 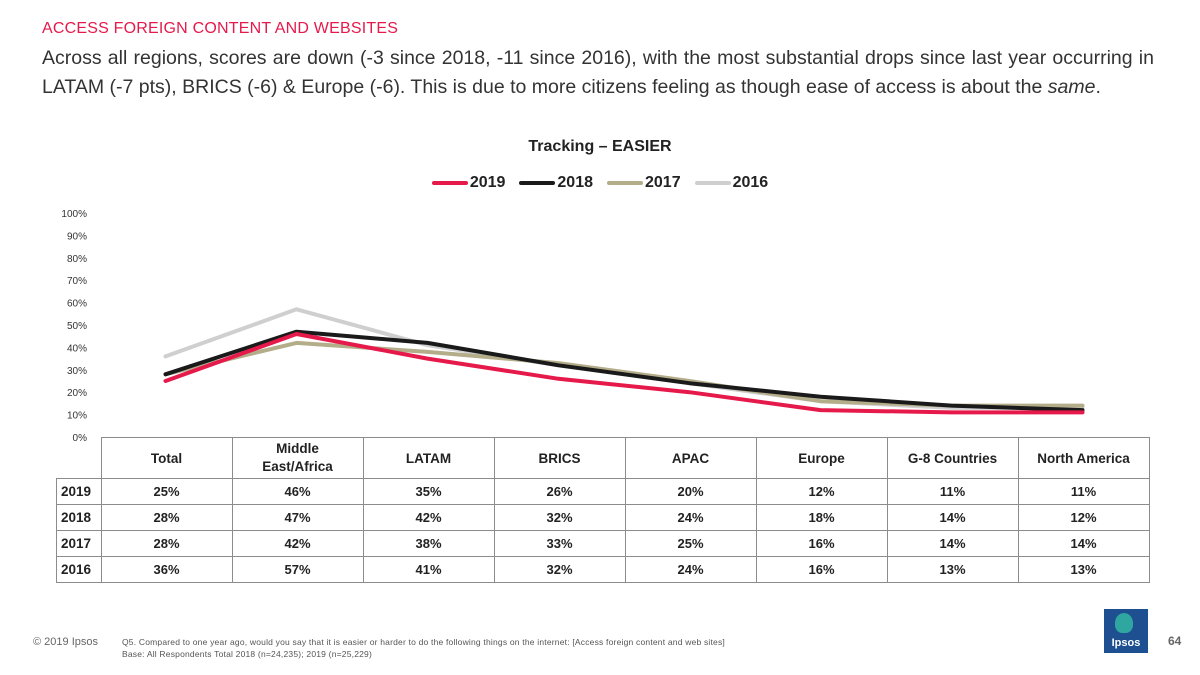 I want to click on y-tick-label: 80%, so click(x=77, y=259).